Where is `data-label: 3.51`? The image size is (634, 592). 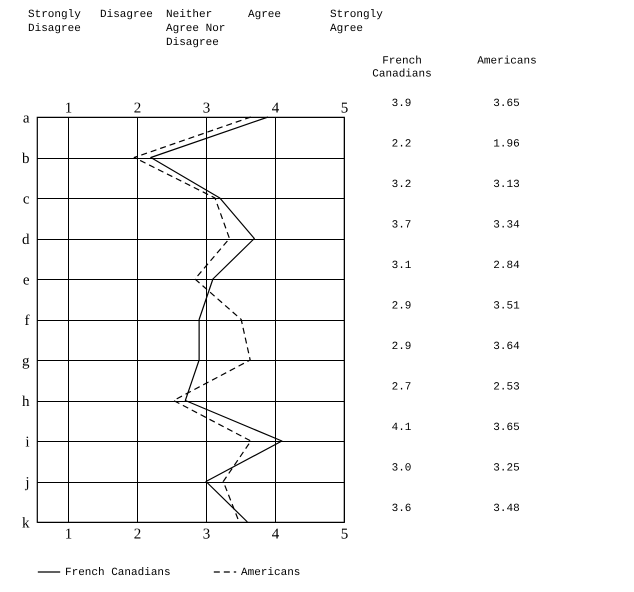
data-label: 3.51 is located at coordinates (506, 306).